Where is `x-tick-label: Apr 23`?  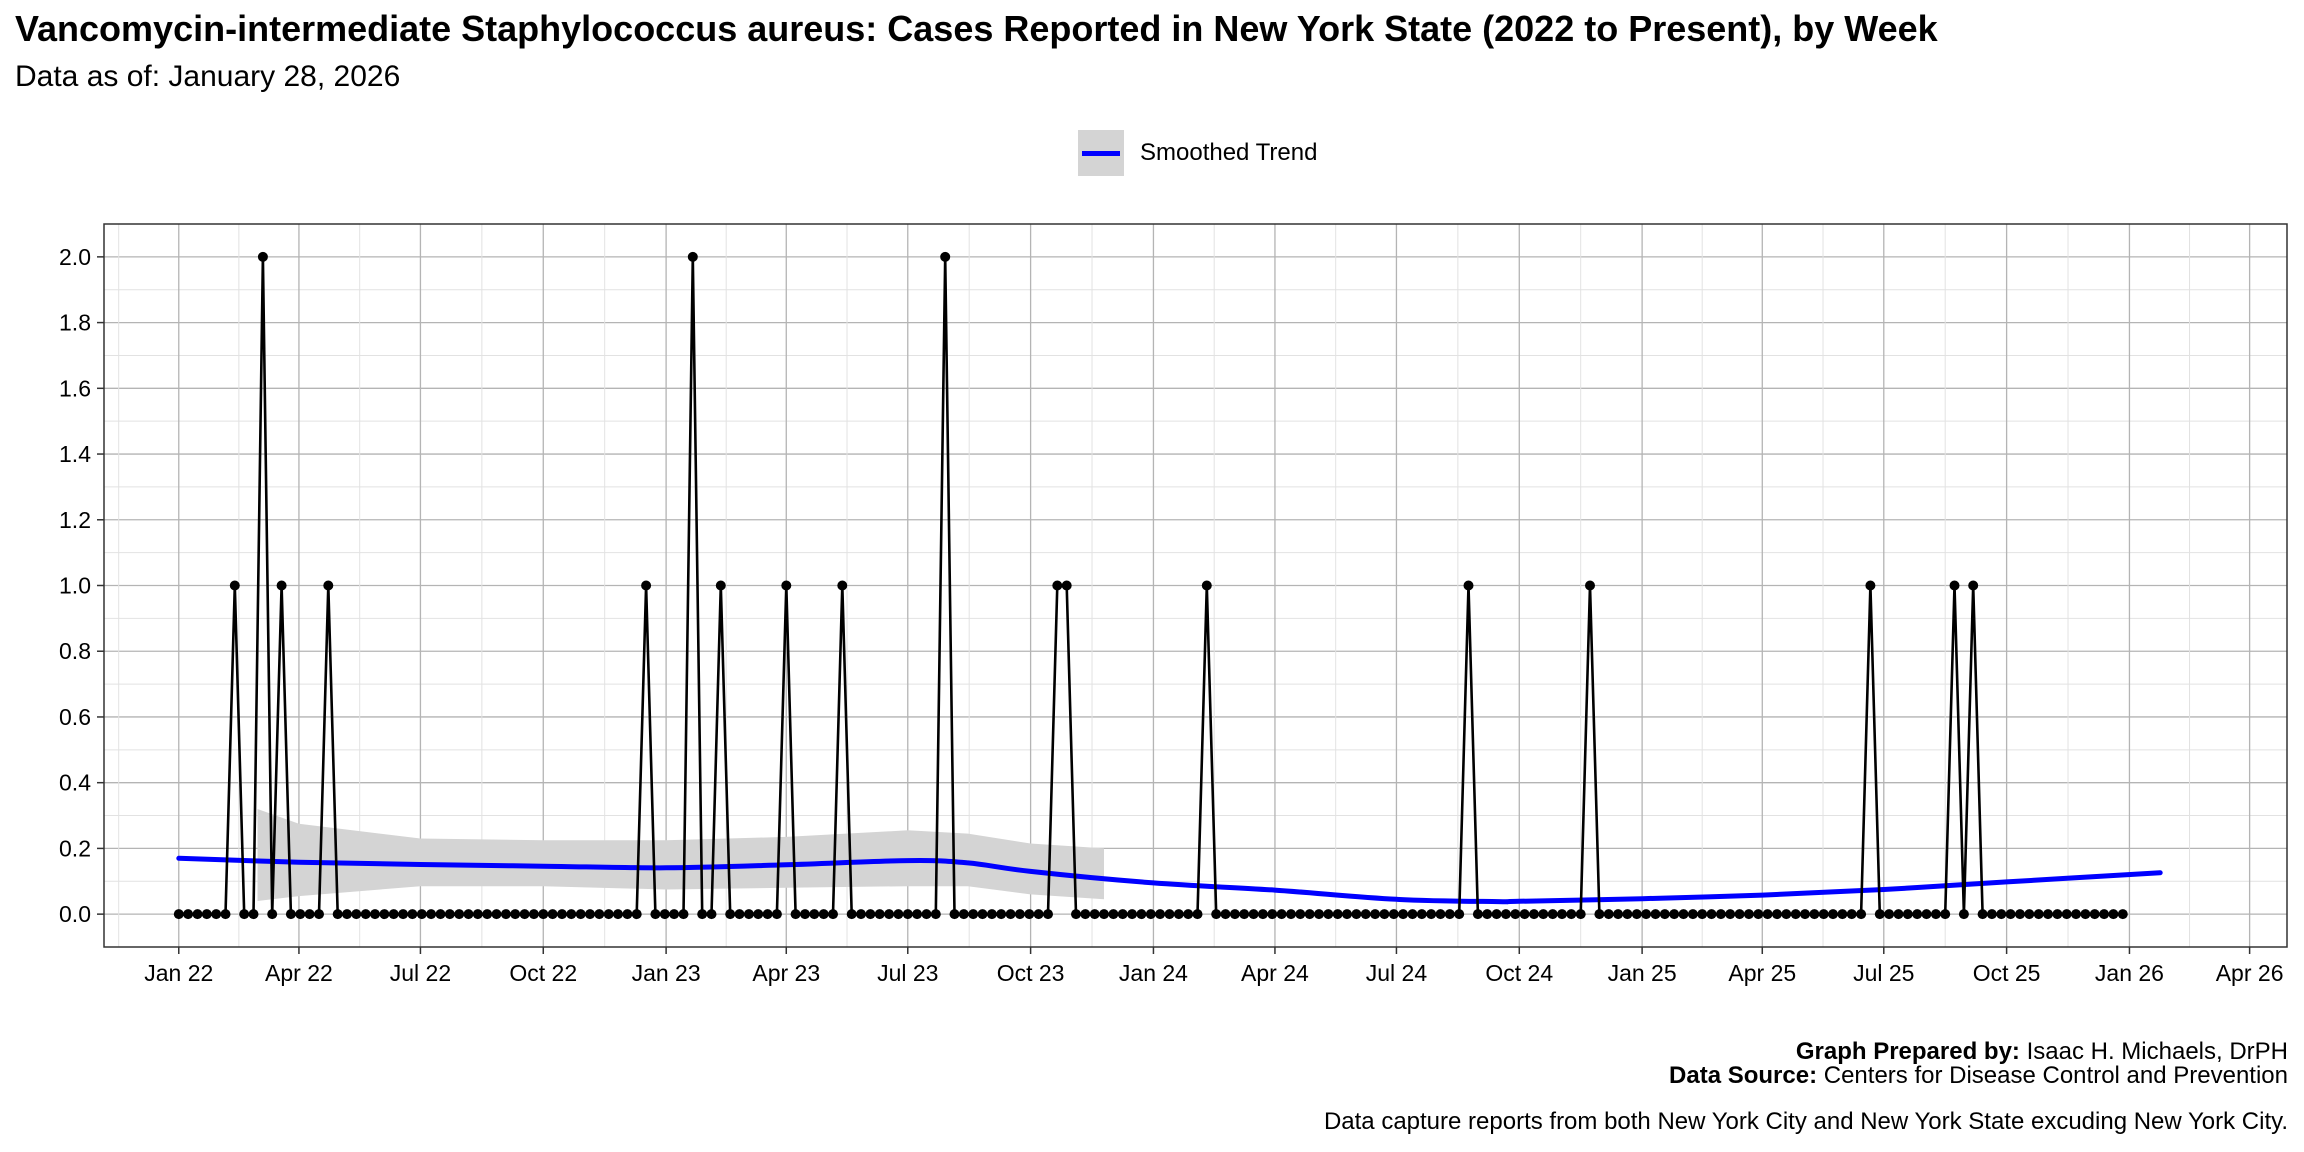
x-tick-label: Apr 23 is located at coordinates (786, 973).